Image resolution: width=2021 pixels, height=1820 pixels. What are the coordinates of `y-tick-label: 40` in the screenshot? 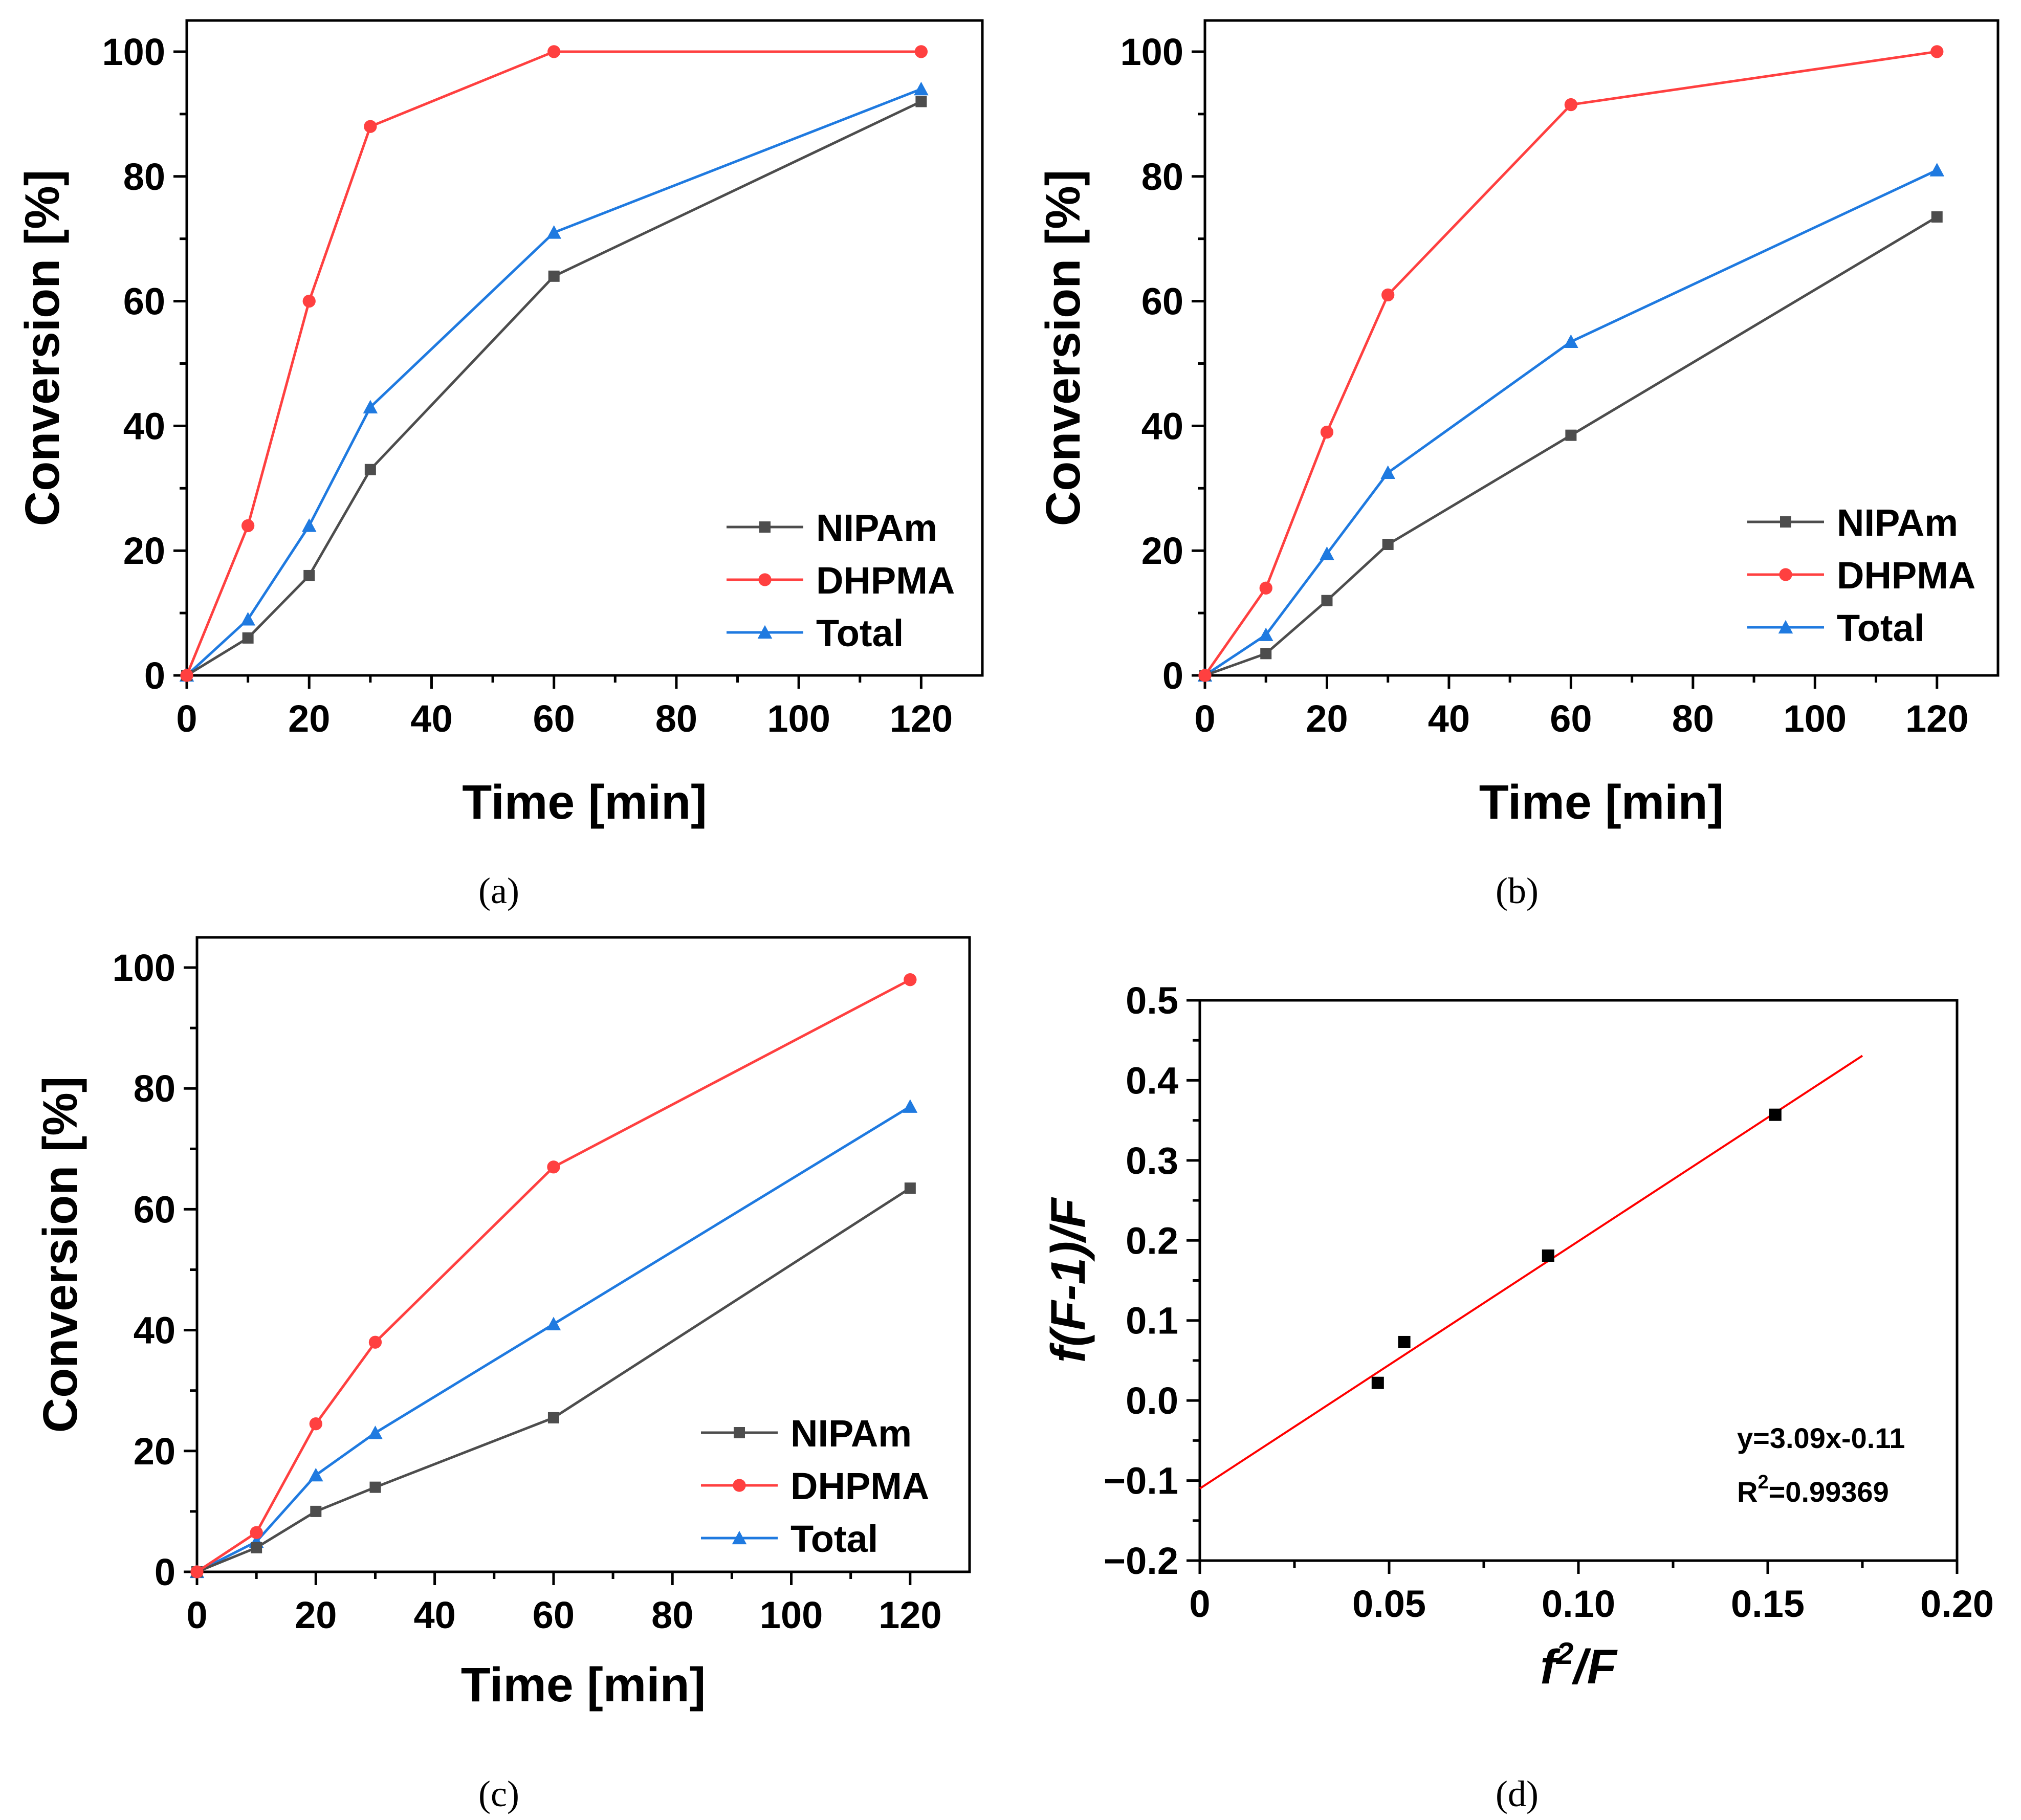 It's located at (155, 1330).